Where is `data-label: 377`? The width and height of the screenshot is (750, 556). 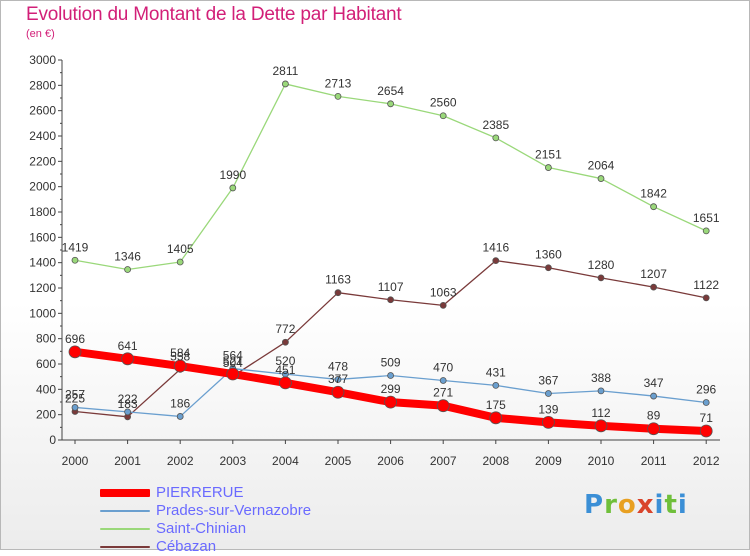 data-label: 377 is located at coordinates (338, 379).